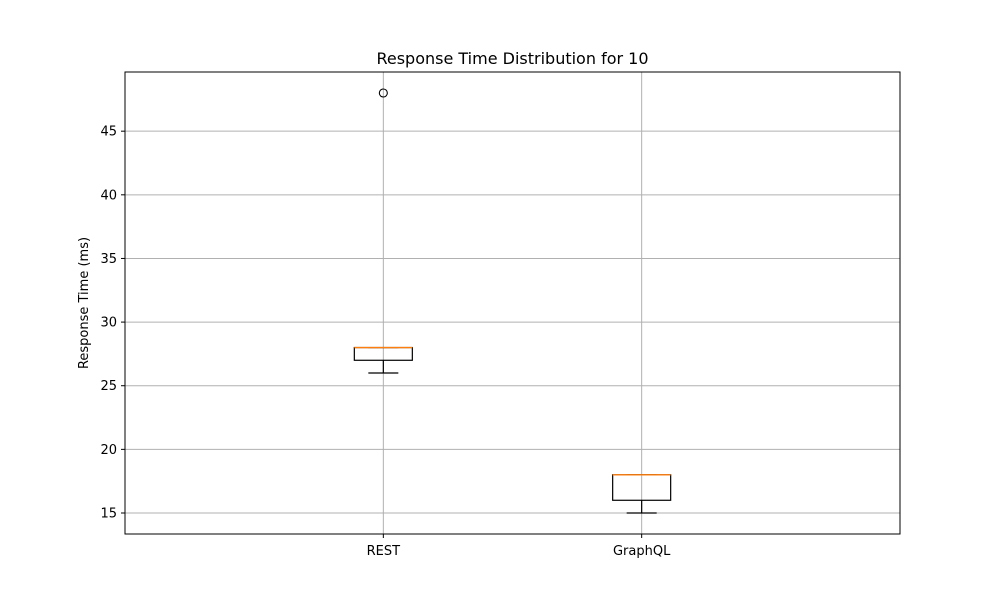 The image size is (1000, 600). I want to click on y-tick-label: 45, so click(108, 132).